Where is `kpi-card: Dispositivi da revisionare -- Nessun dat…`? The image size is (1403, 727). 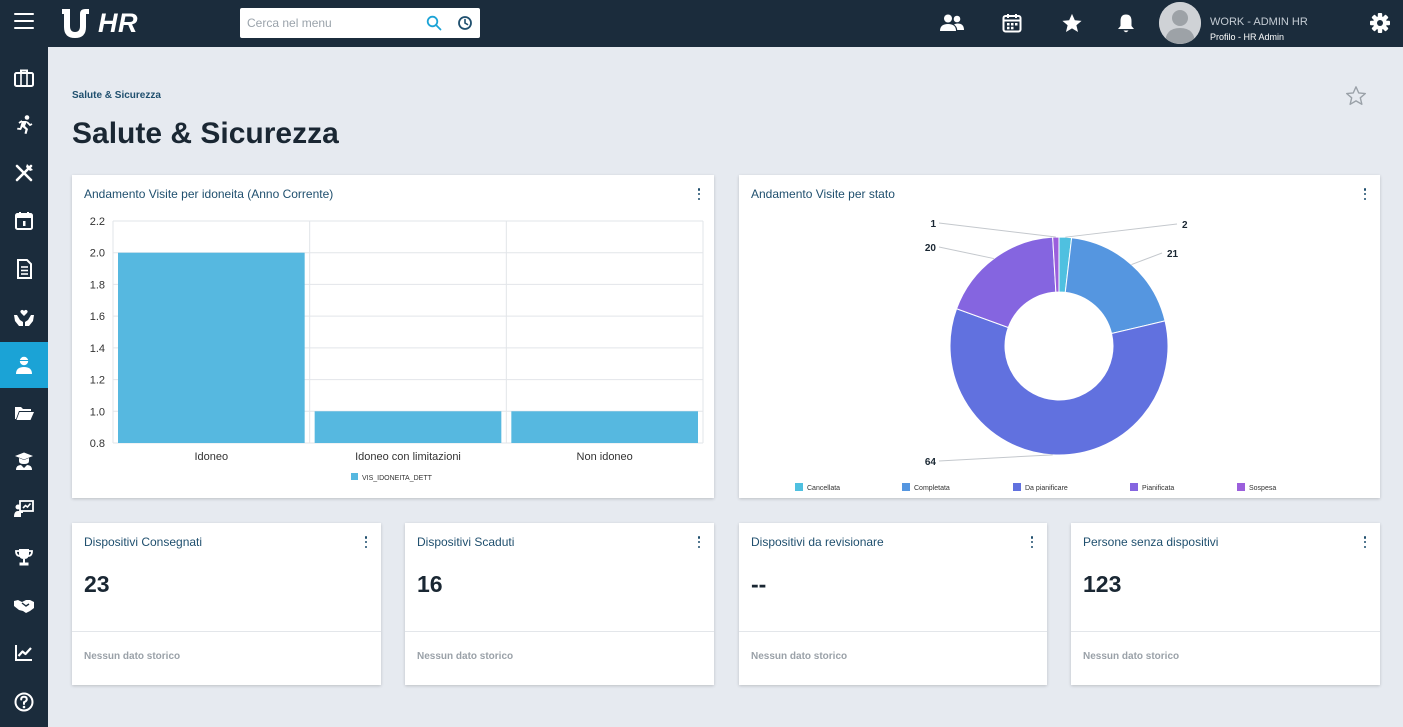 kpi-card: Dispositivi da revisionare -- Nessun dat… is located at coordinates (893, 604).